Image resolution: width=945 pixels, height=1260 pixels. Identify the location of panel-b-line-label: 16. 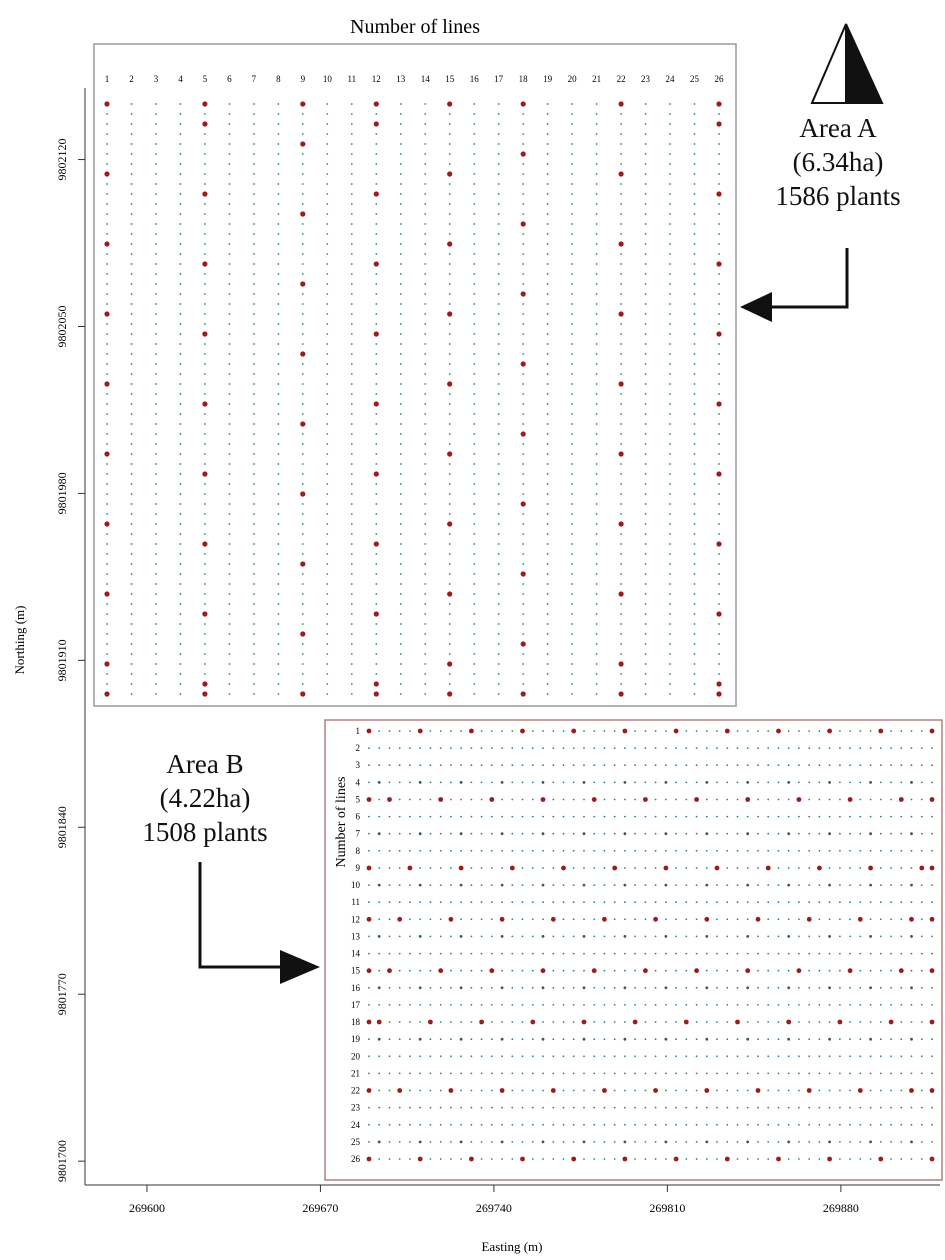
(356, 988).